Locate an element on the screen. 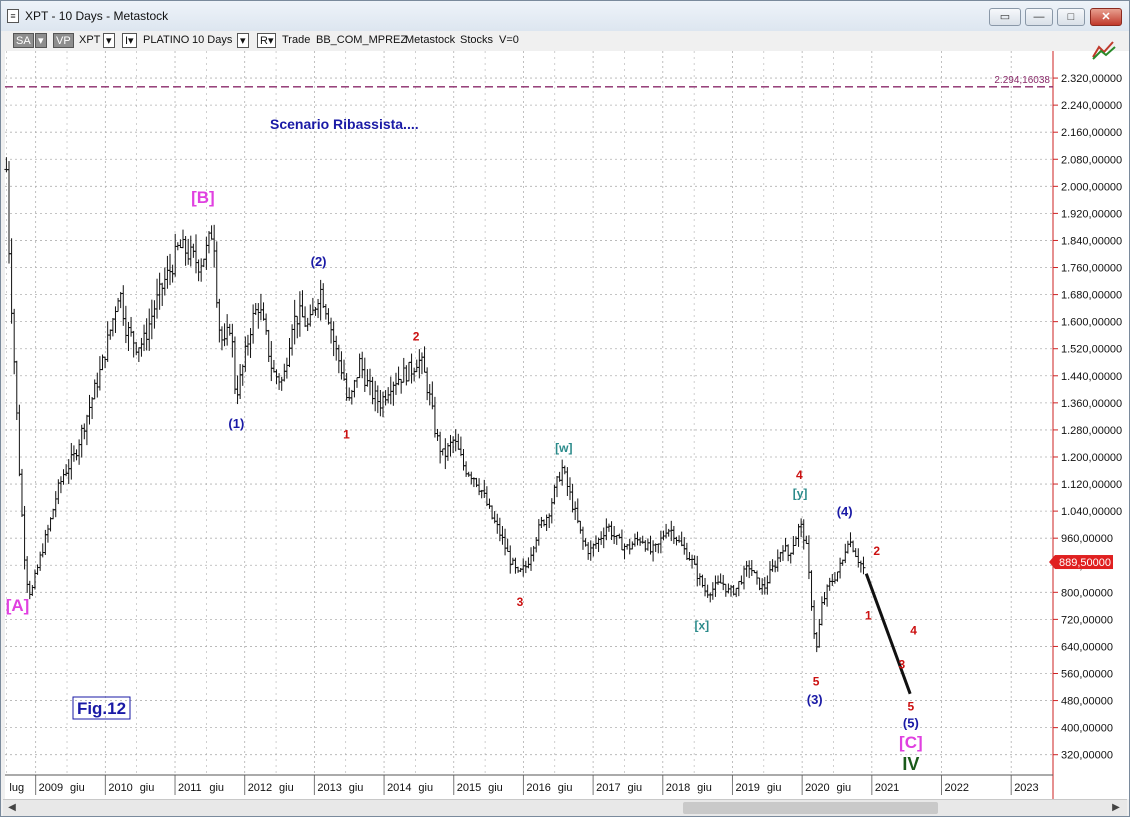 This screenshot has width=1130, height=817. y-tick-label: 2.320,00000 is located at coordinates (1091, 79).